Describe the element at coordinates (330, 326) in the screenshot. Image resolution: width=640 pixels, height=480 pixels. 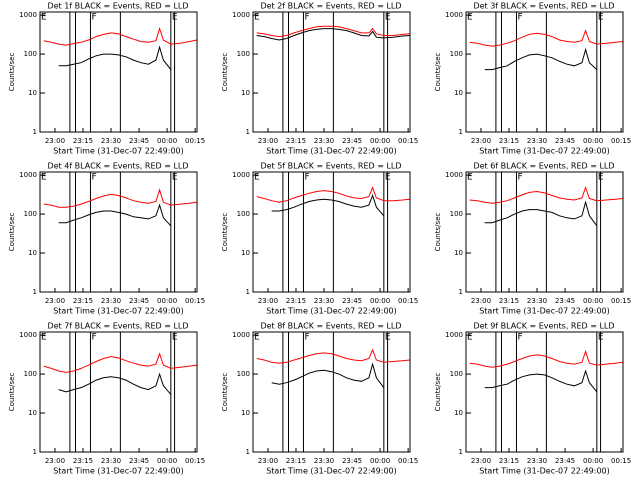
I see `chart-title: Det 8f BLACK = Events, RED = LLD` at that location.